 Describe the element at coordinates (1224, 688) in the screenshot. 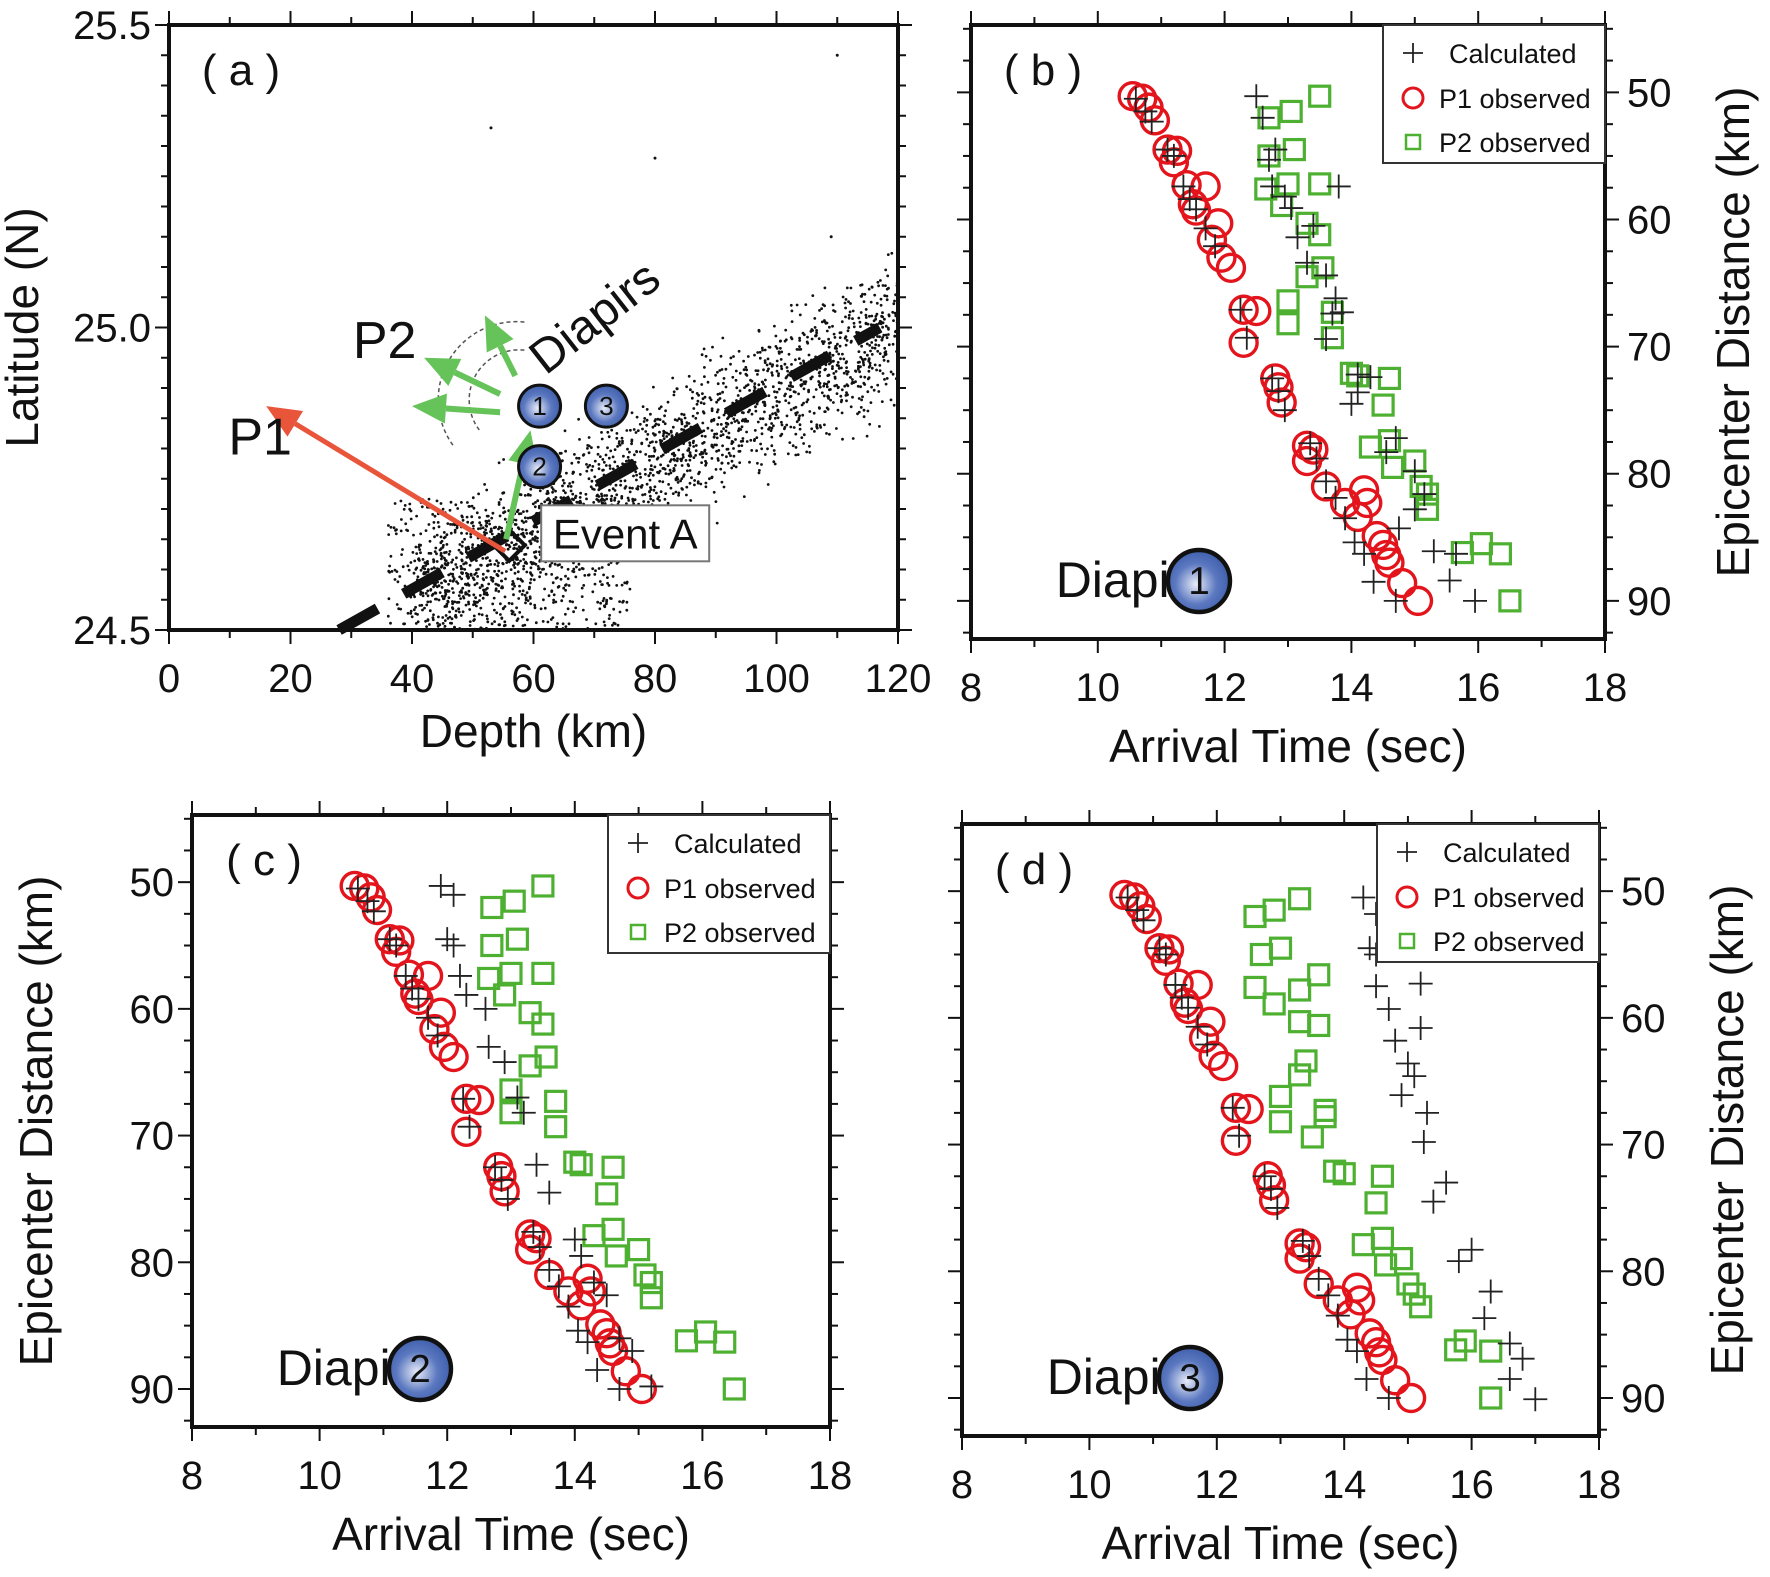

I see `x-tick-label: 12` at that location.